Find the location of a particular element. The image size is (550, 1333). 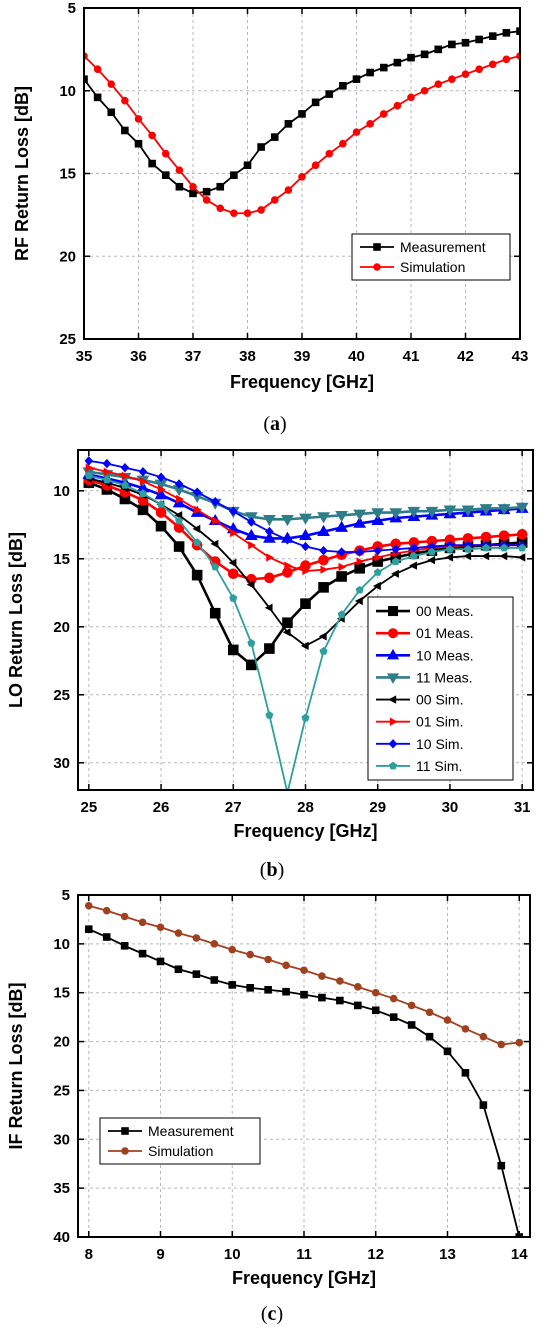

y-tick-label: 10 is located at coordinates (67, 91).